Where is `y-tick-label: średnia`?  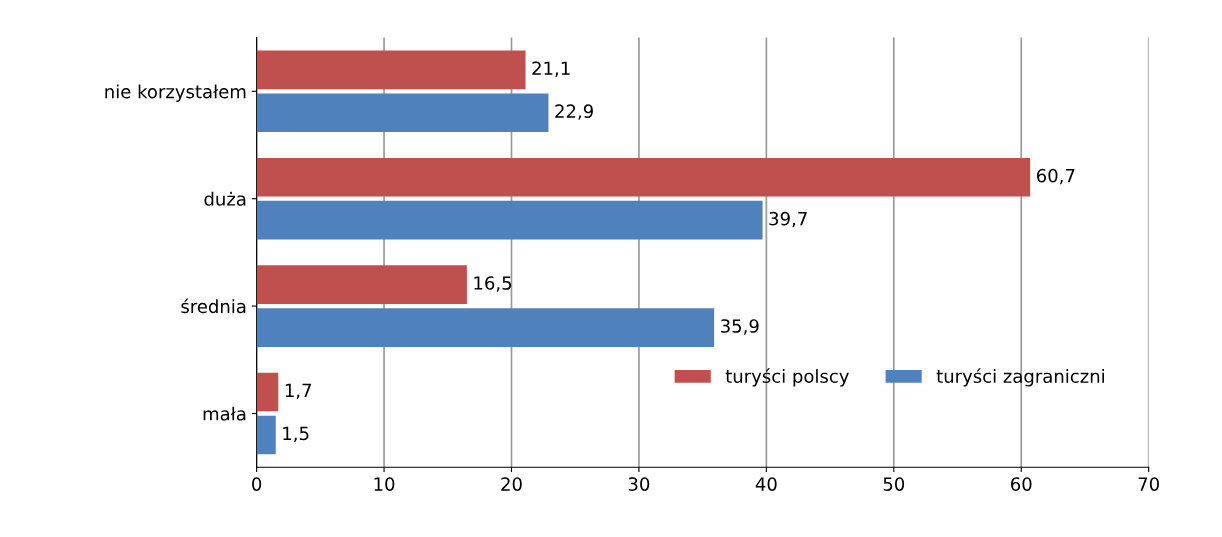
y-tick-label: średnia is located at coordinates (213, 306).